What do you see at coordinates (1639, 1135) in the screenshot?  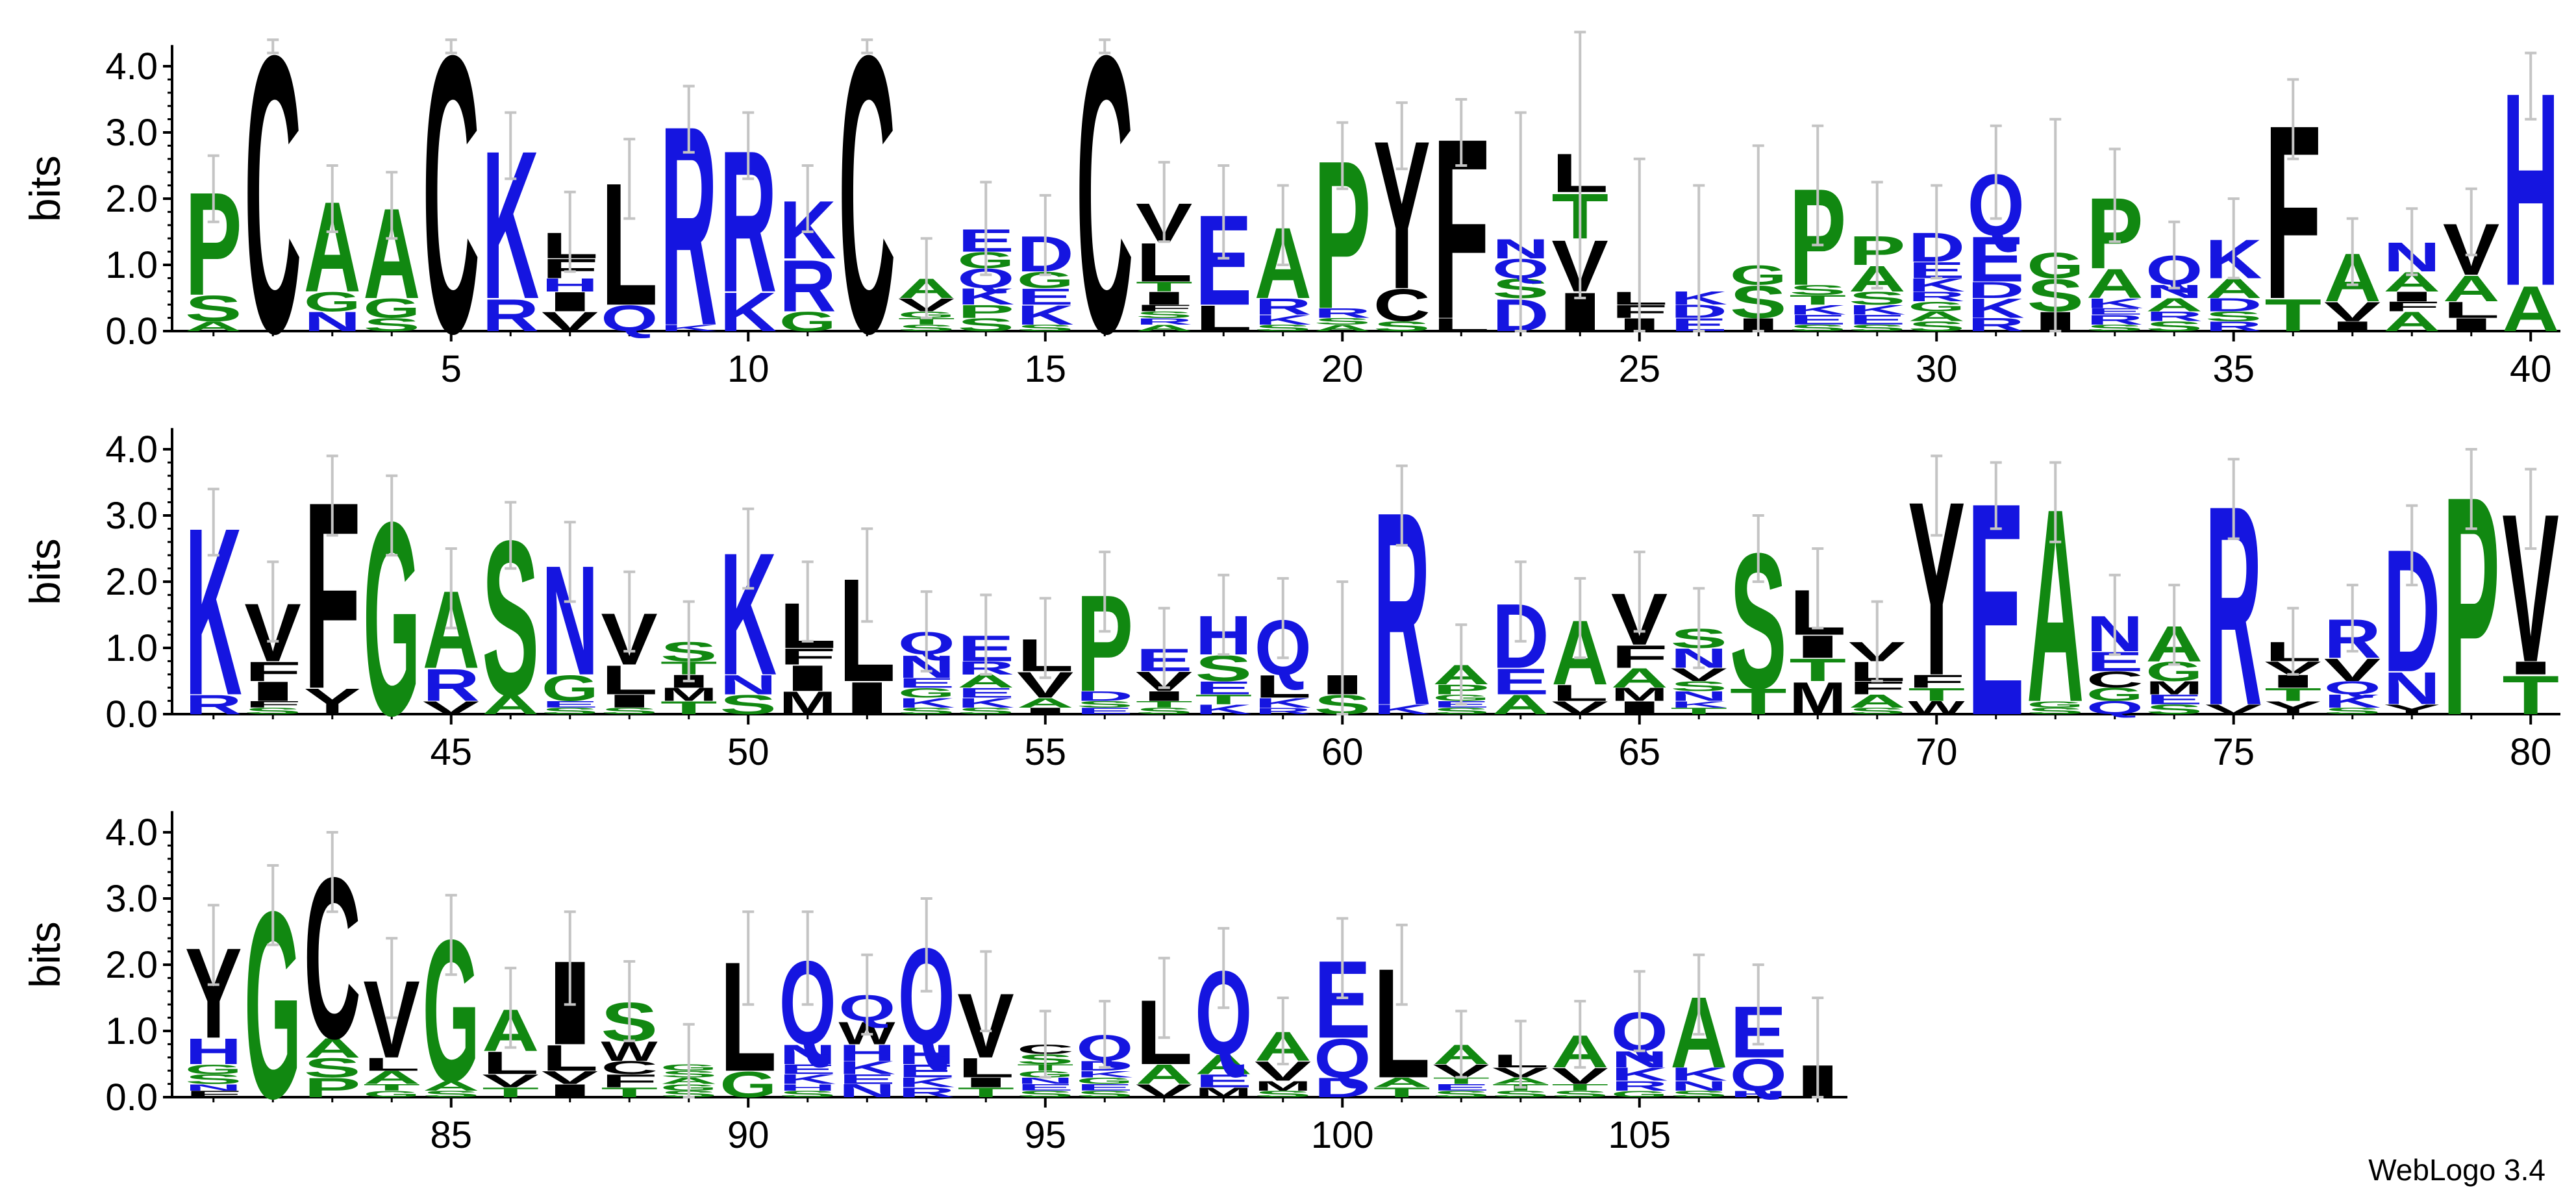 I see `x-tick-label: 105` at bounding box center [1639, 1135].